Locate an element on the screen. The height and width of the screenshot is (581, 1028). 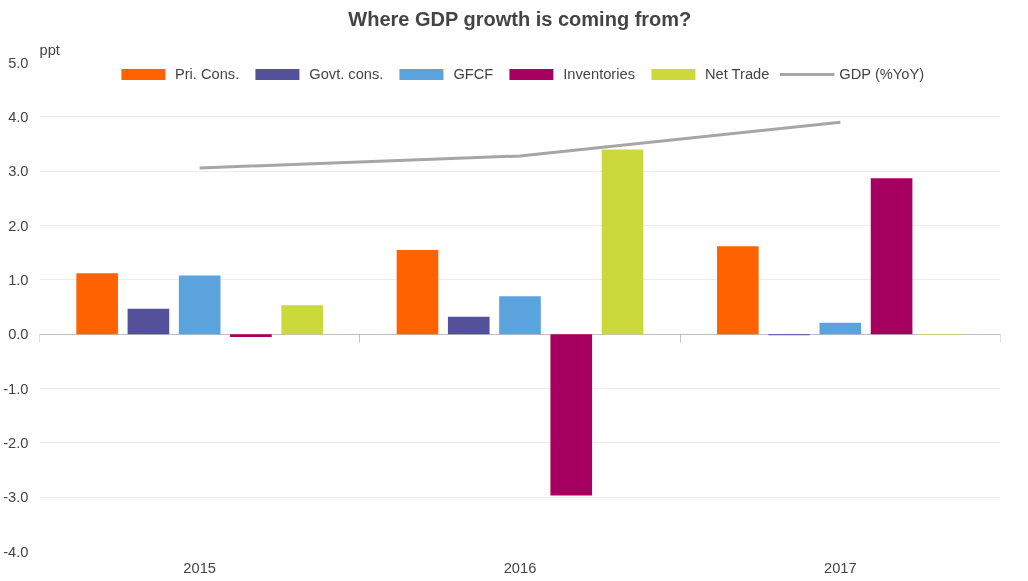
legend-label: GFCF is located at coordinates (473, 74).